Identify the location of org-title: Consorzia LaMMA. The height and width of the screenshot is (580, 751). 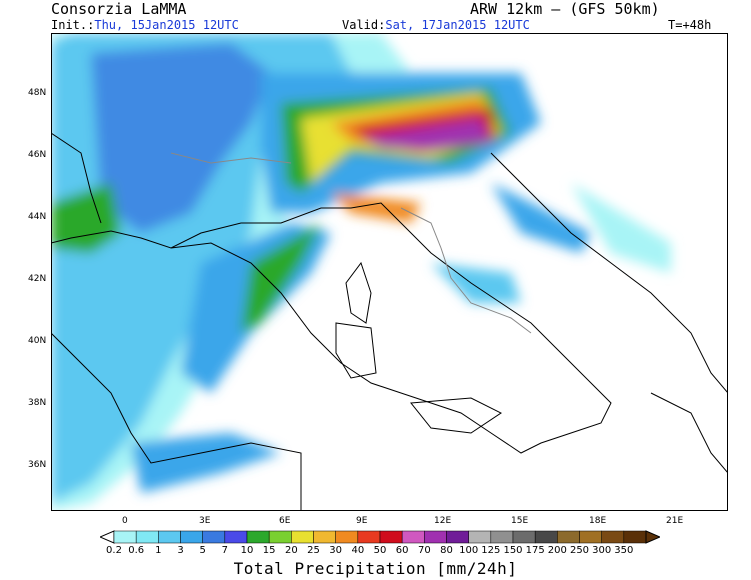
(119, 9).